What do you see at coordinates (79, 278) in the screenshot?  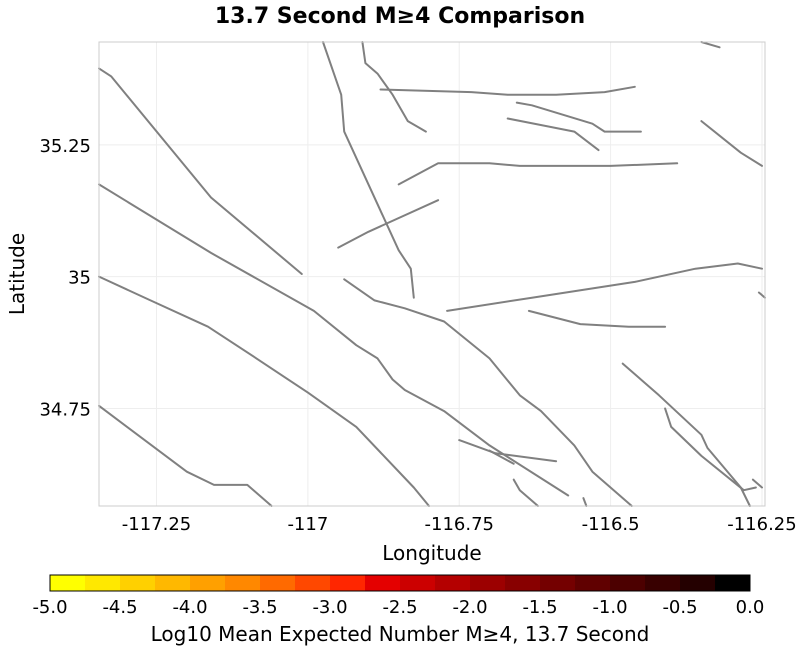 I see `y-tick-label: 35` at bounding box center [79, 278].